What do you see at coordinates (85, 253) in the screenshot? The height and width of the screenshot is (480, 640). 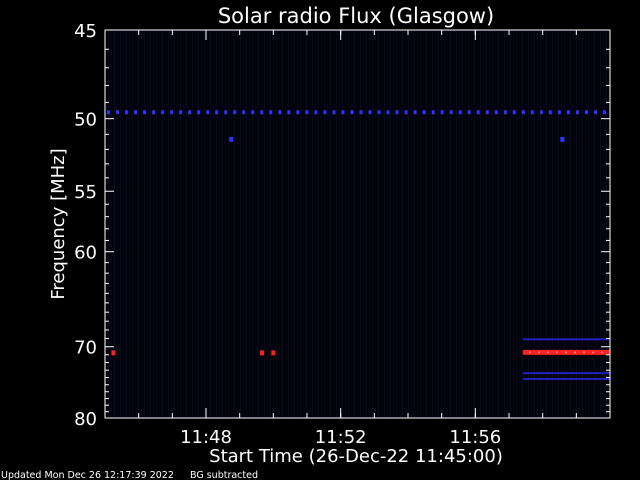 I see `y-tick-label: 60` at bounding box center [85, 253].